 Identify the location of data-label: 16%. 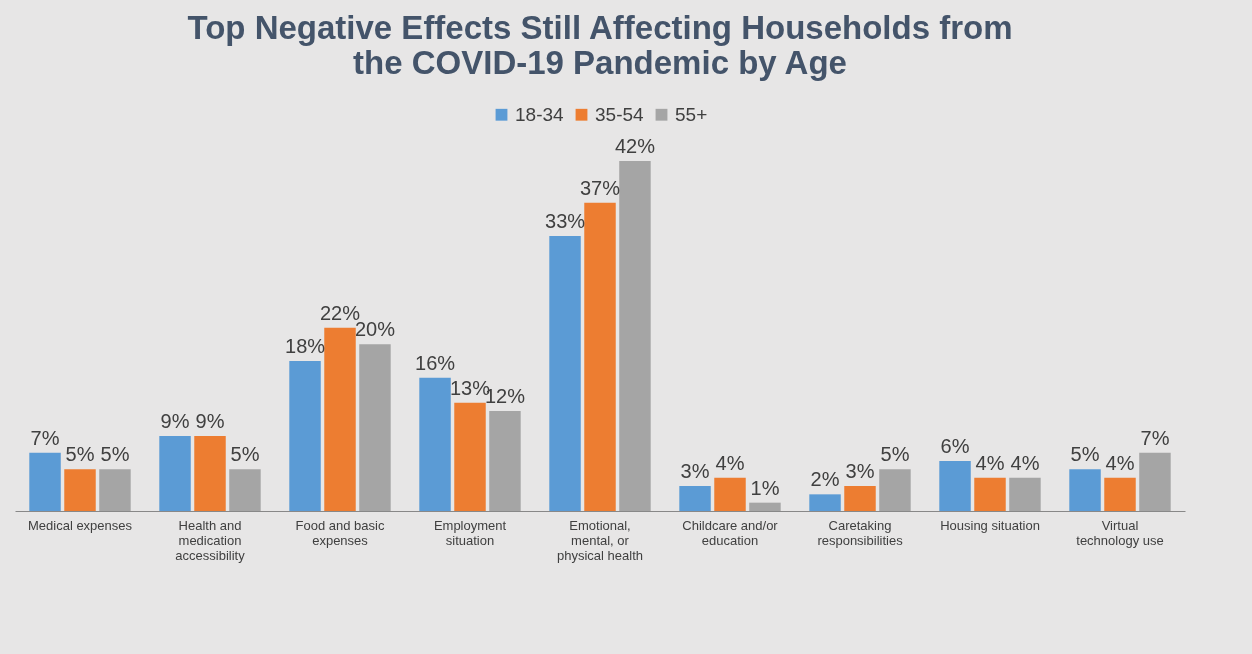
(435, 362).